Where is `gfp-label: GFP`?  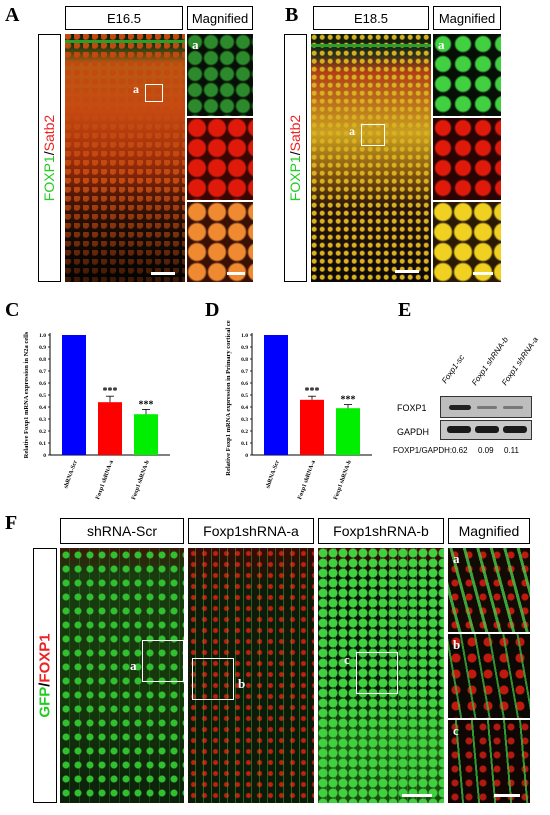
gfp-label: GFP is located at coordinates (45, 702).